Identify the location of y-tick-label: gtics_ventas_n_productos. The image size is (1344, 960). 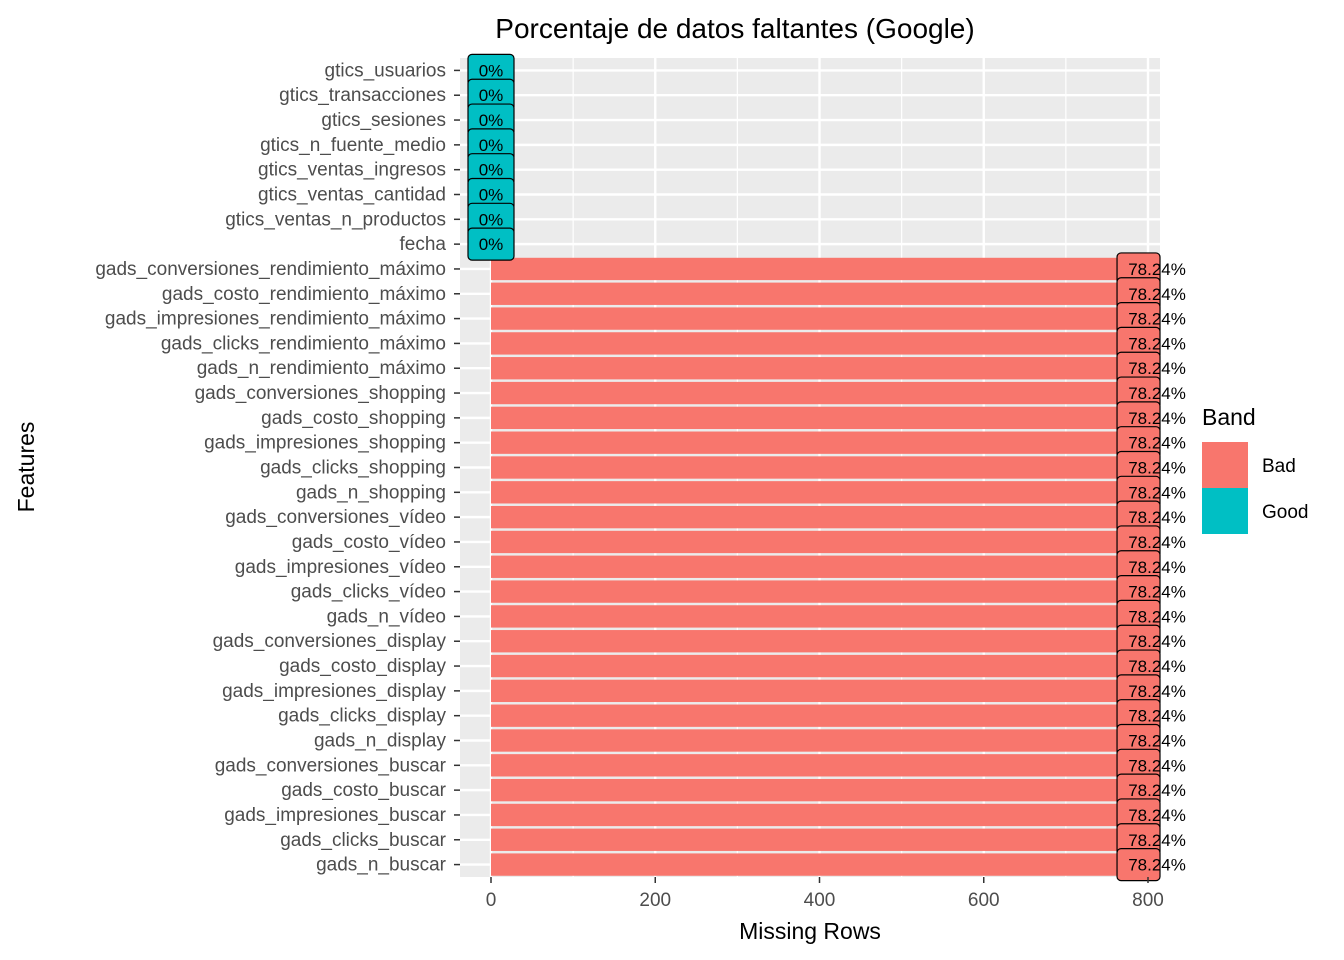
(335, 219).